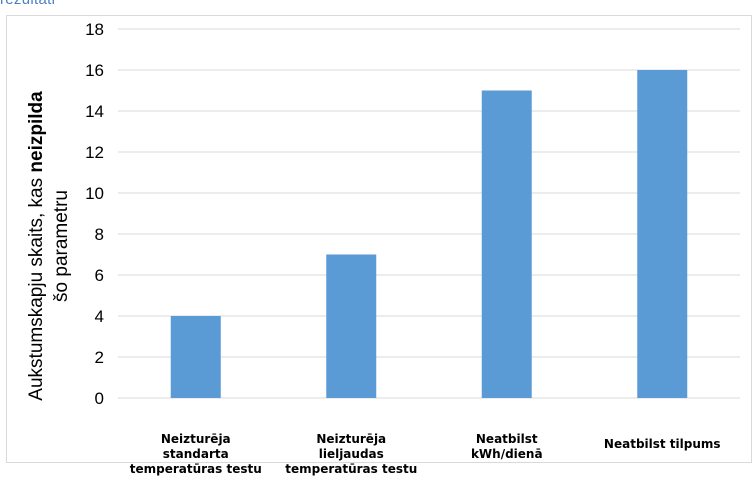 The height and width of the screenshot is (485, 754). I want to click on y-tick-label: 4, so click(99, 316).